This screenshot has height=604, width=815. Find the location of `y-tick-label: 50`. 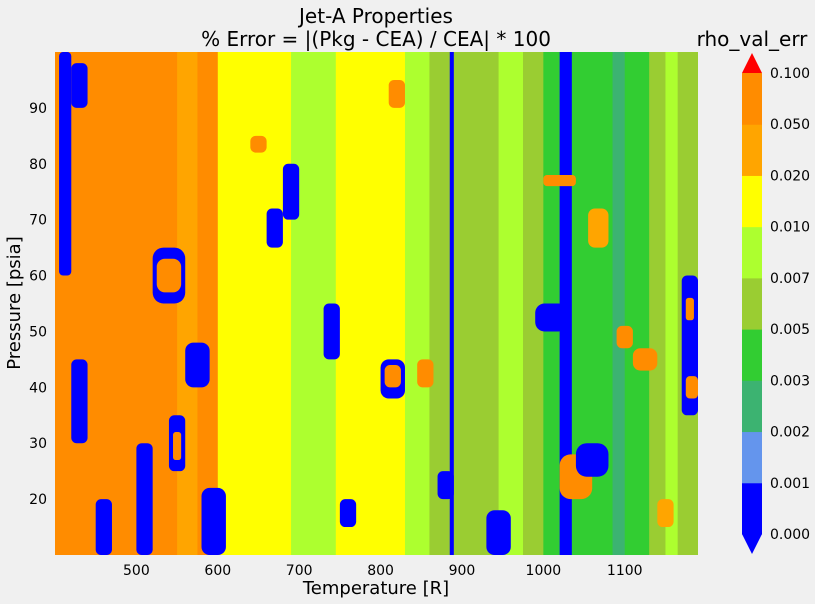

y-tick-label: 50 is located at coordinates (38, 332).